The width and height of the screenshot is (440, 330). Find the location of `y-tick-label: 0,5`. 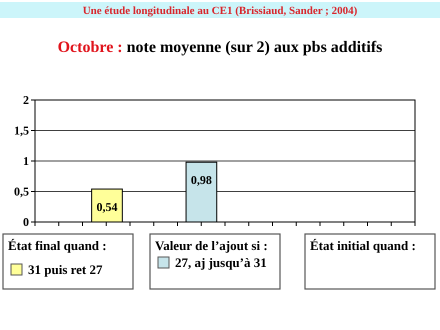

y-tick-label: 0,5 is located at coordinates (21, 191).